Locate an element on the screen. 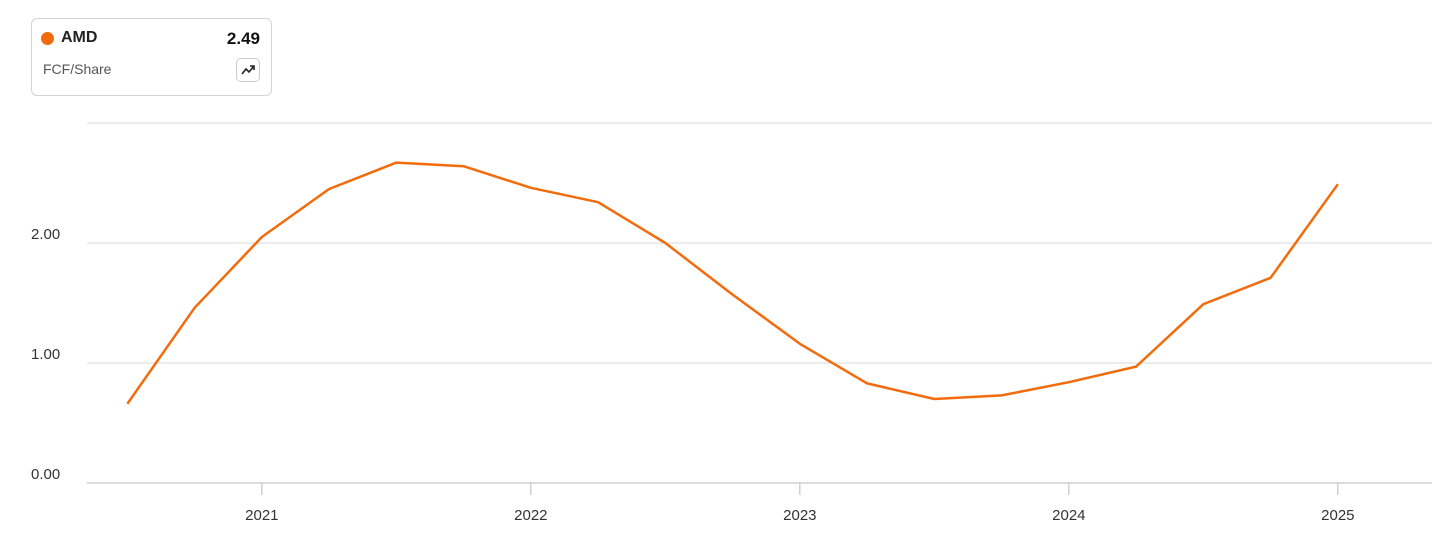 The image size is (1456, 551). legend-card: AMD 2.49 FCF/Share is located at coordinates (151, 57).